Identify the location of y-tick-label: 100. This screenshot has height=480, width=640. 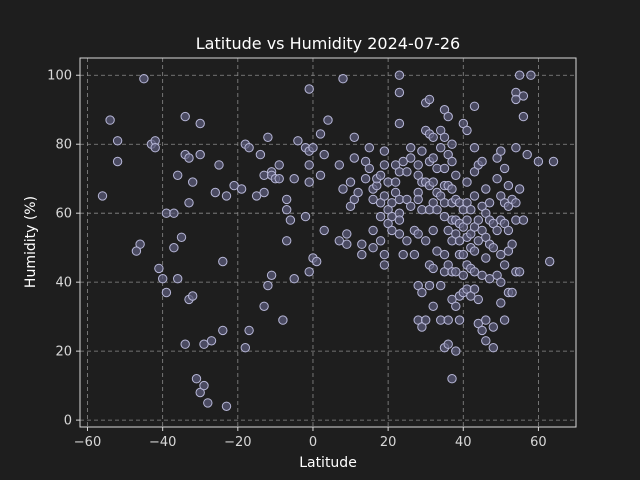
(59, 76).